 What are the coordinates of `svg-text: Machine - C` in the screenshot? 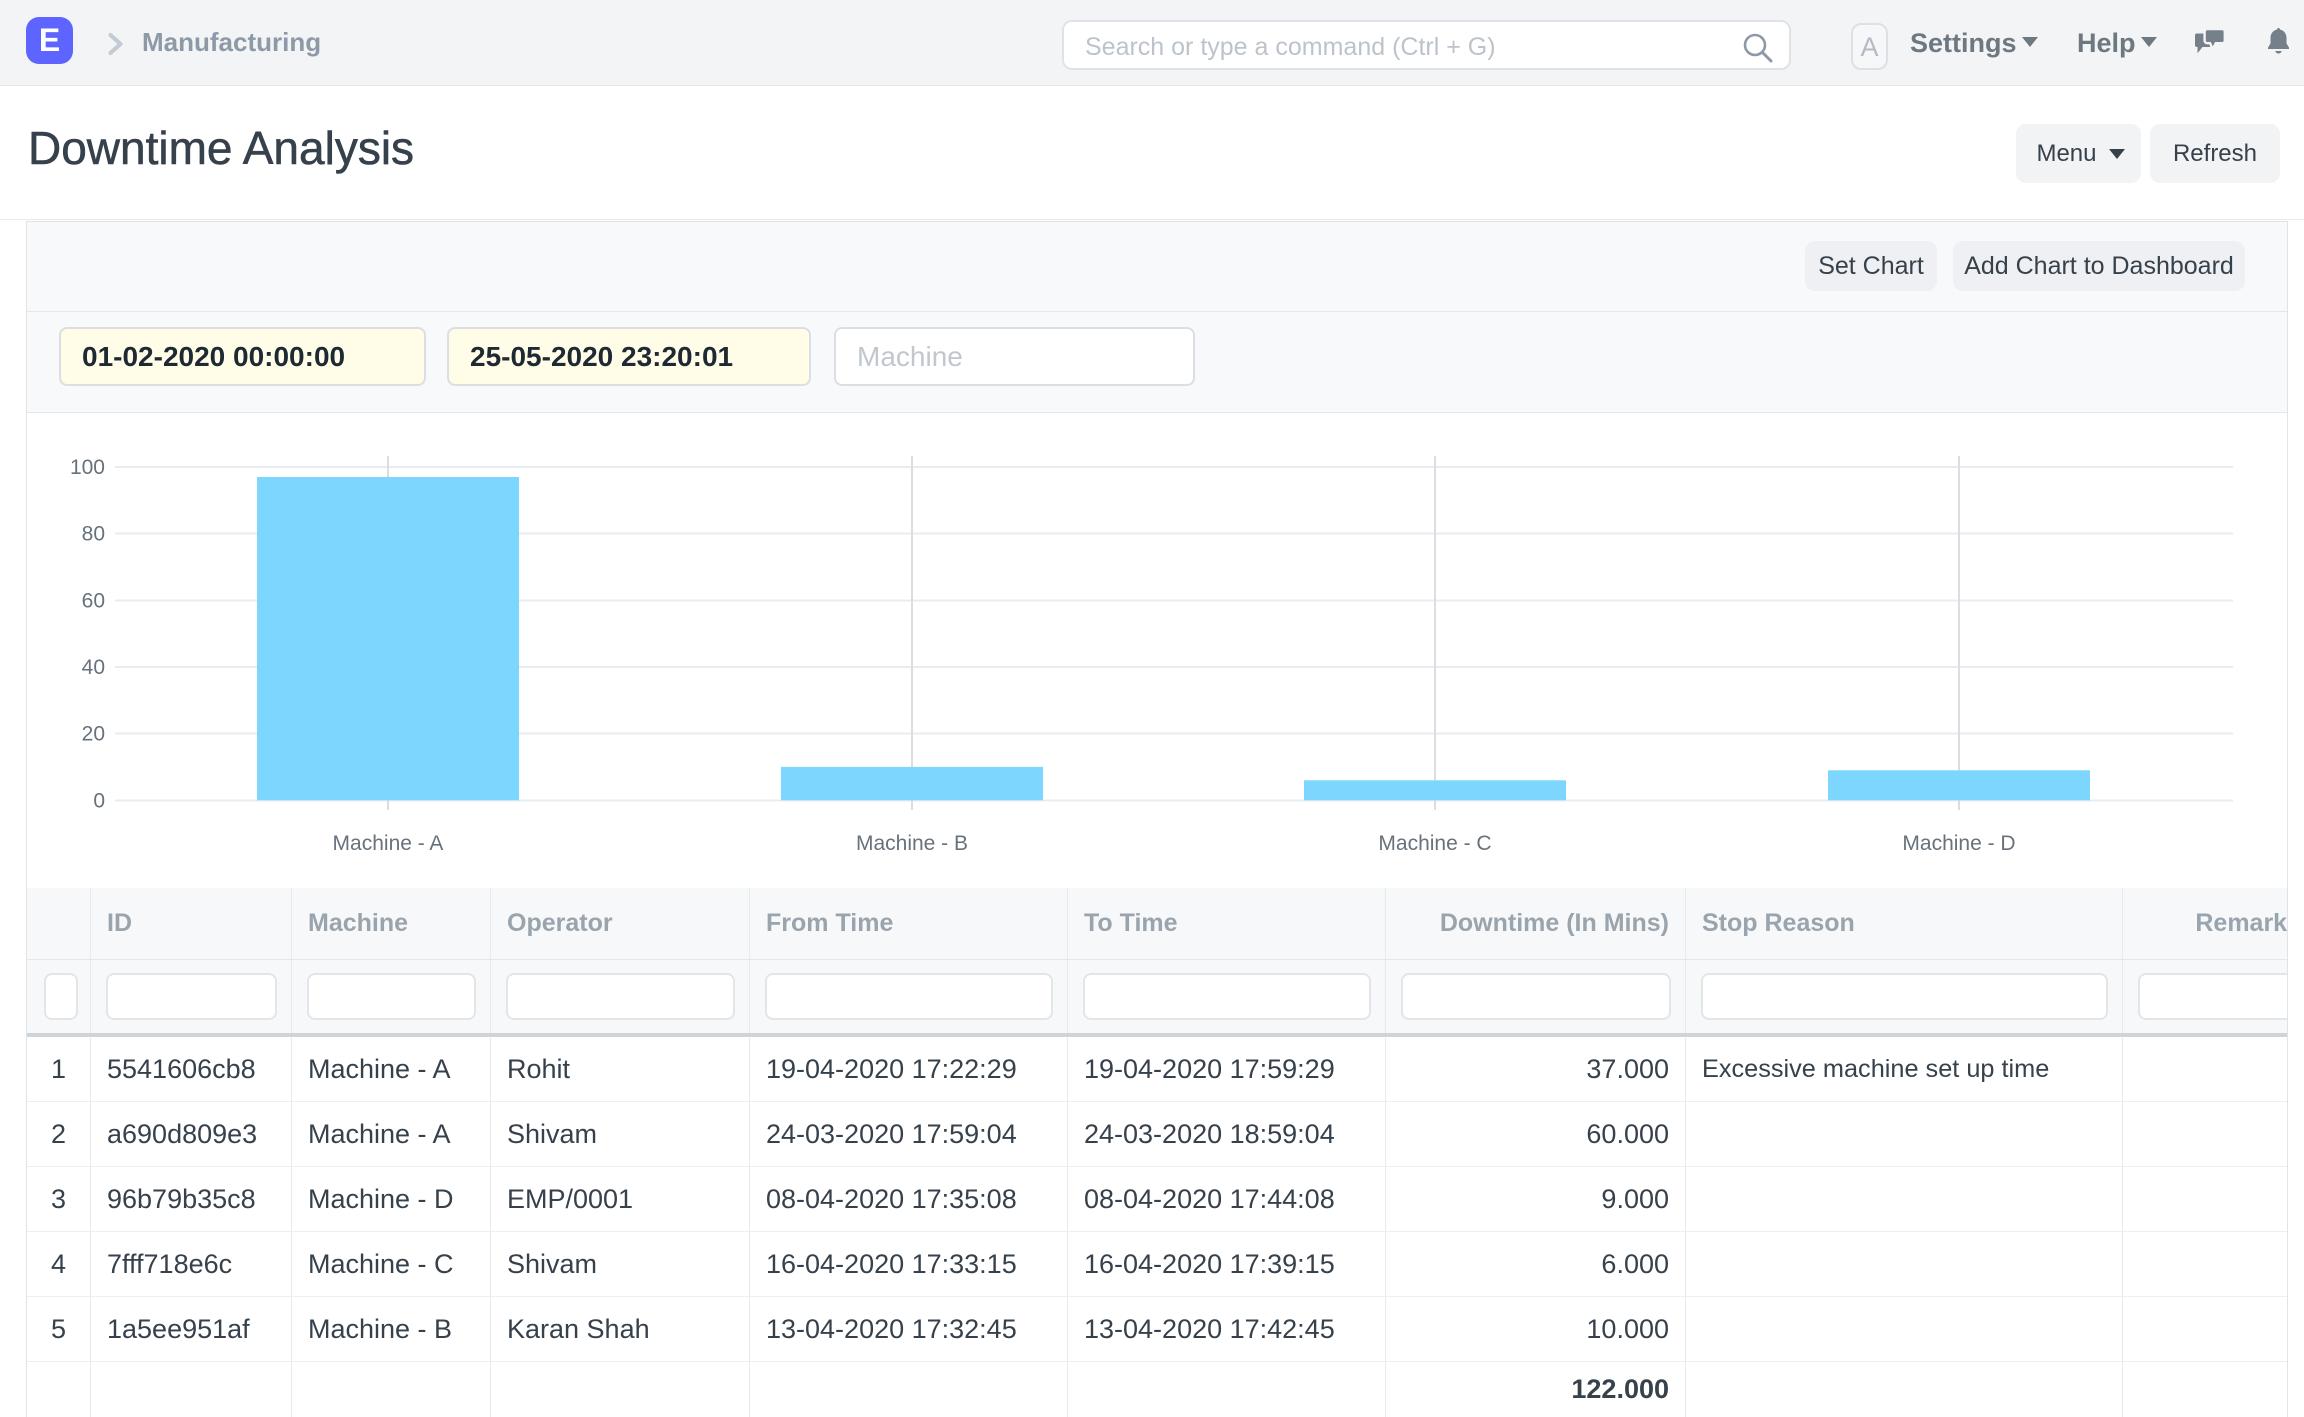 It's located at (1434, 843).